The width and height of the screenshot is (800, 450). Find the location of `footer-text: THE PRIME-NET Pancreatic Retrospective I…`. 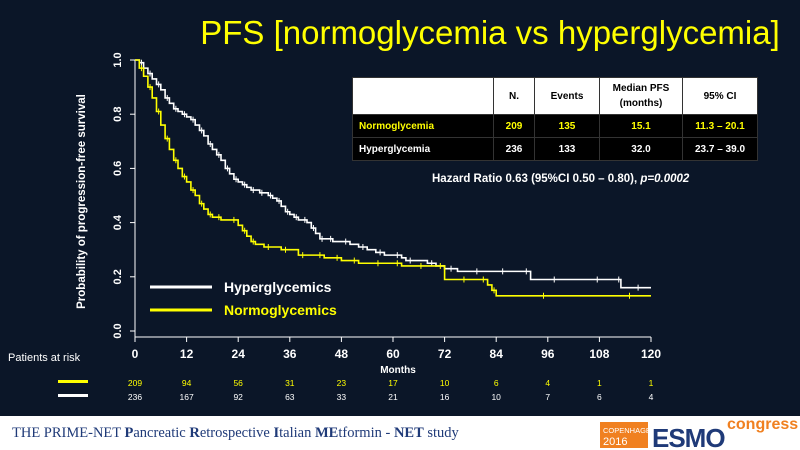

footer-text: THE PRIME-NET Pancreatic Retrospective I… is located at coordinates (235, 433).